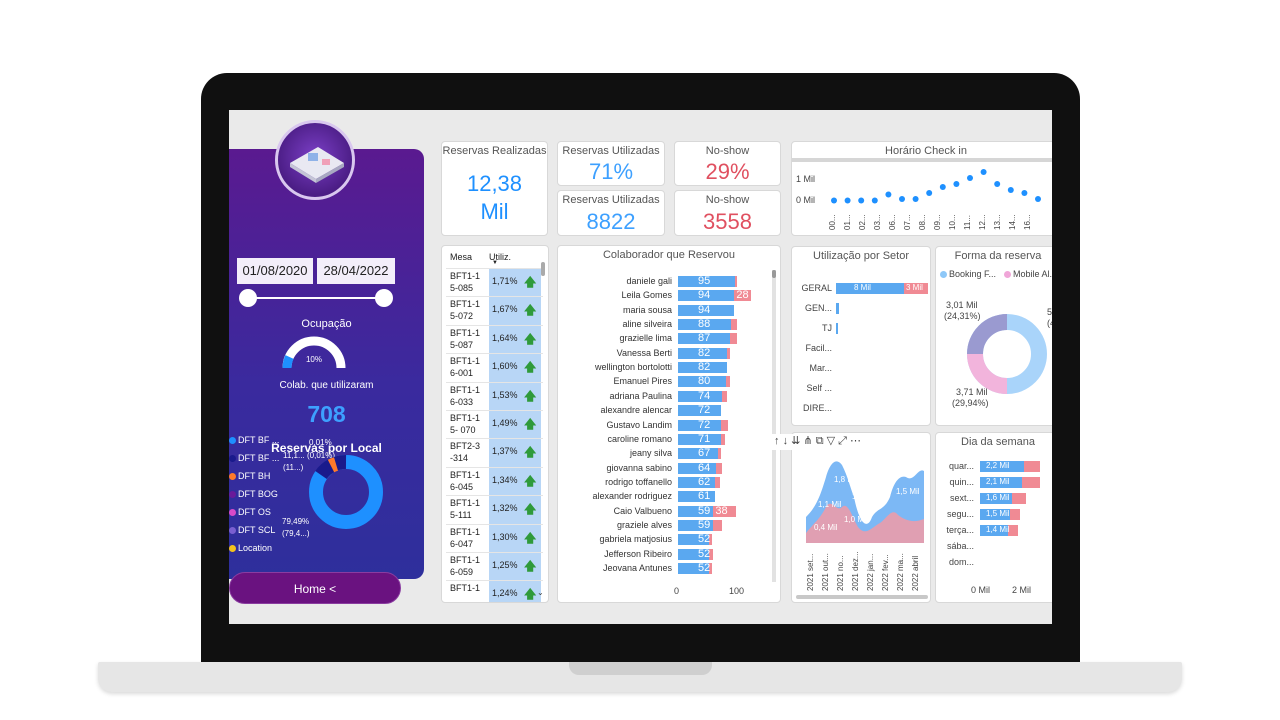 The image size is (1280, 720). I want to click on colaborador-scrollbar, so click(774, 426).